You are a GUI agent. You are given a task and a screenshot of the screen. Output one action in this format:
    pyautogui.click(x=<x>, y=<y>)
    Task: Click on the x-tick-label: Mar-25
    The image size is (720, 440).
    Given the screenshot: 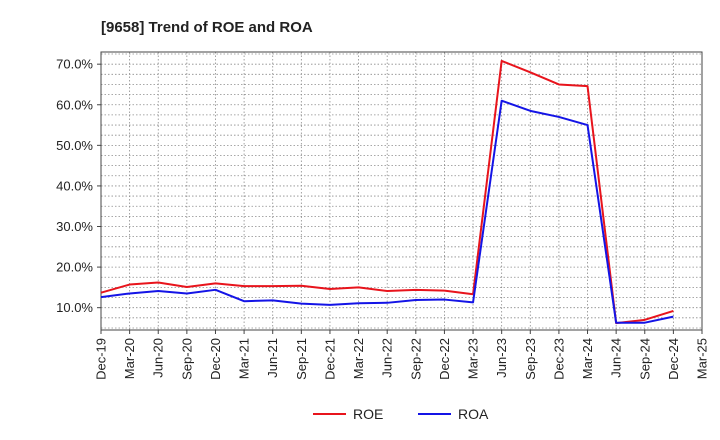 What is the action you would take?
    pyautogui.click(x=702, y=358)
    